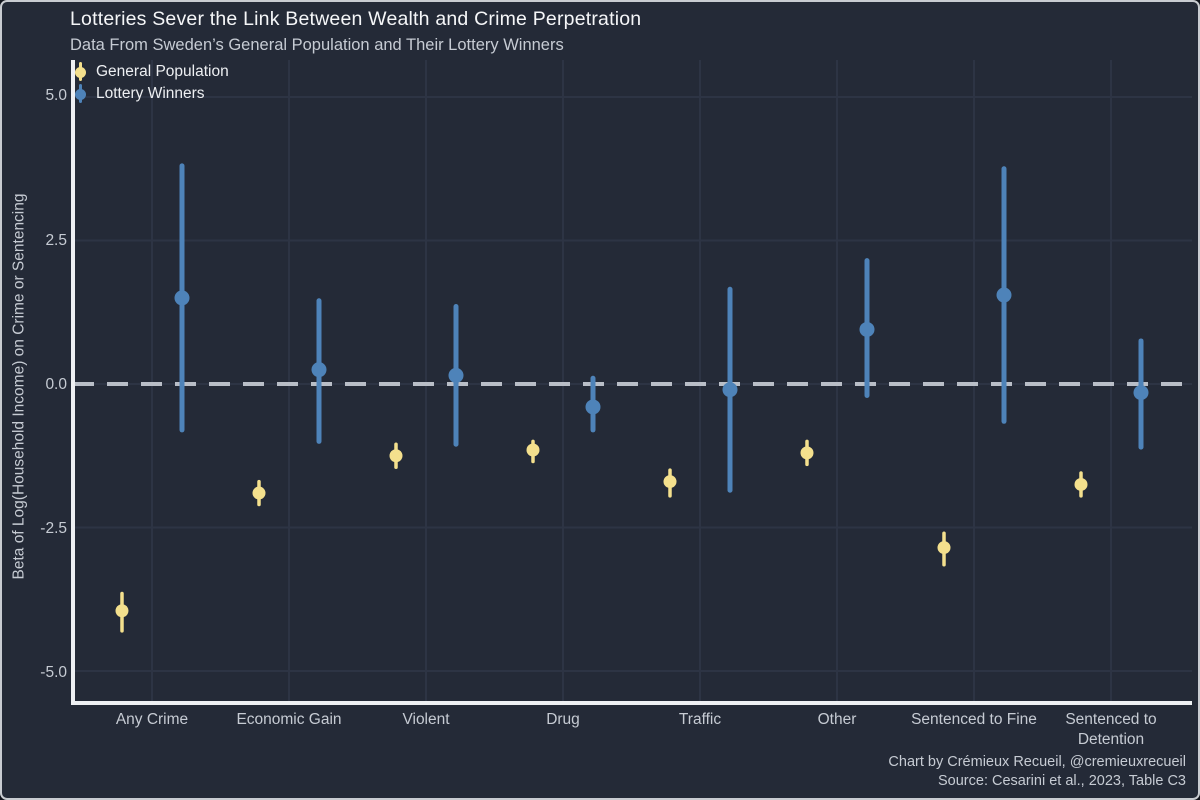  I want to click on legend-label-lottery-winners: Lottery Winners, so click(150, 93).